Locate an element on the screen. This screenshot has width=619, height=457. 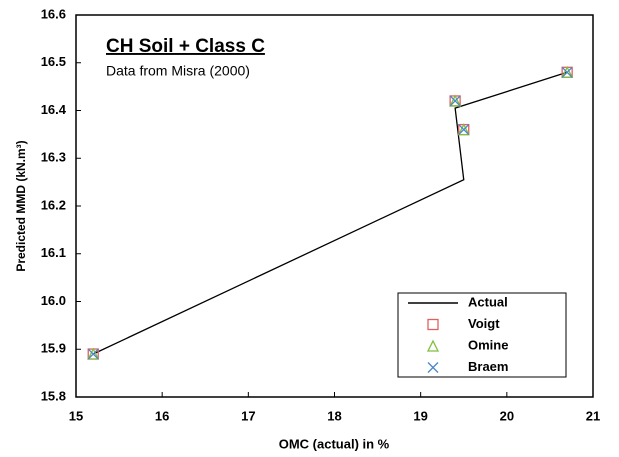
x-tick-label: 18 is located at coordinates (334, 415).